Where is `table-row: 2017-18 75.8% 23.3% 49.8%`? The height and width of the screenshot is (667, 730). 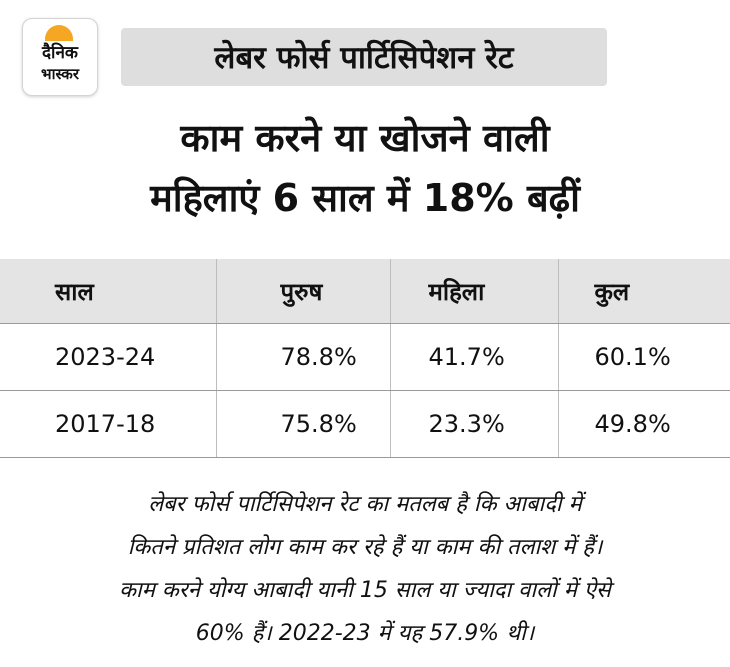
table-row: 2017-18 75.8% 23.3% 49.8% is located at coordinates (365, 424).